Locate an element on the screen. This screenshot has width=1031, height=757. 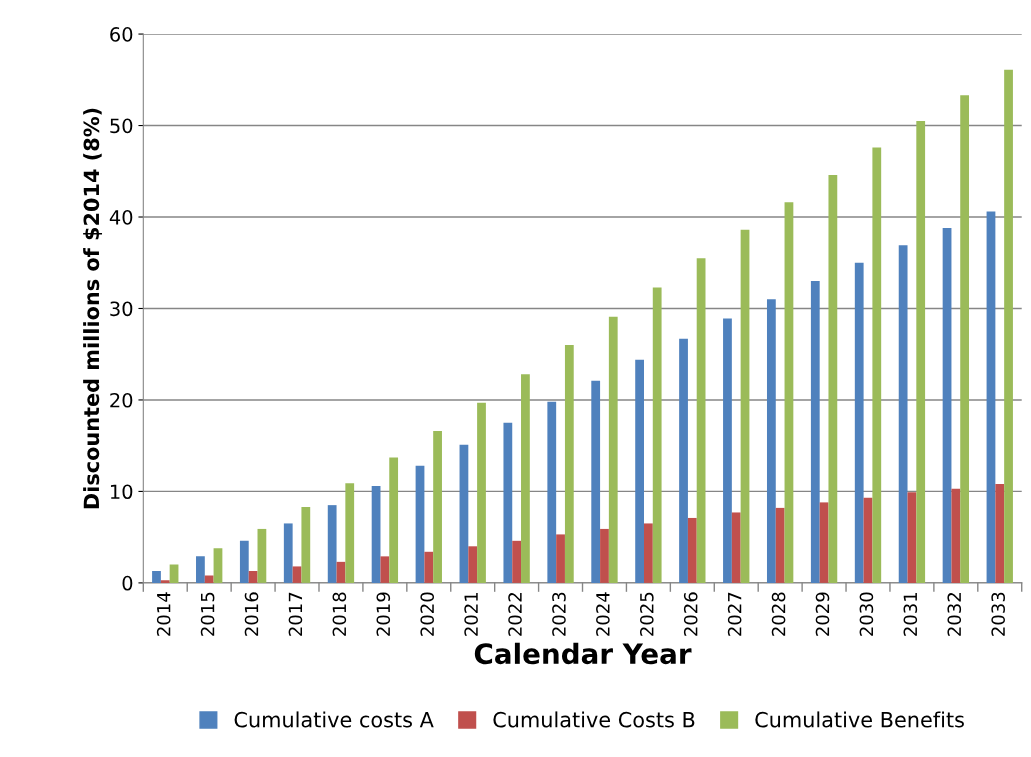
legend-label: Cumulative costs A is located at coordinates (334, 719).